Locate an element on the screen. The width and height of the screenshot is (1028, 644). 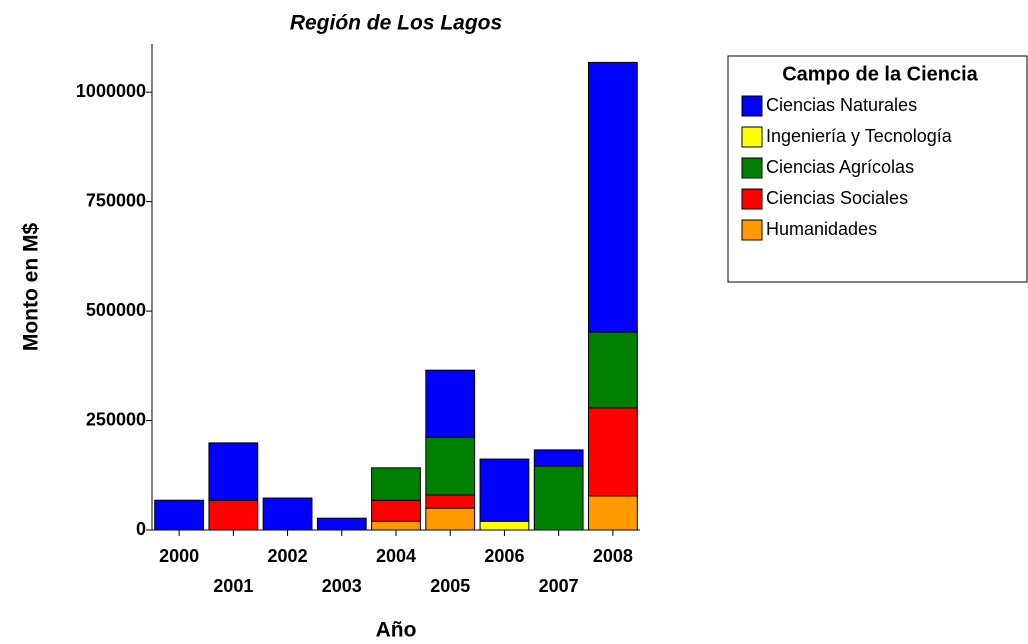
x-tick-label: 2004 is located at coordinates (396, 556).